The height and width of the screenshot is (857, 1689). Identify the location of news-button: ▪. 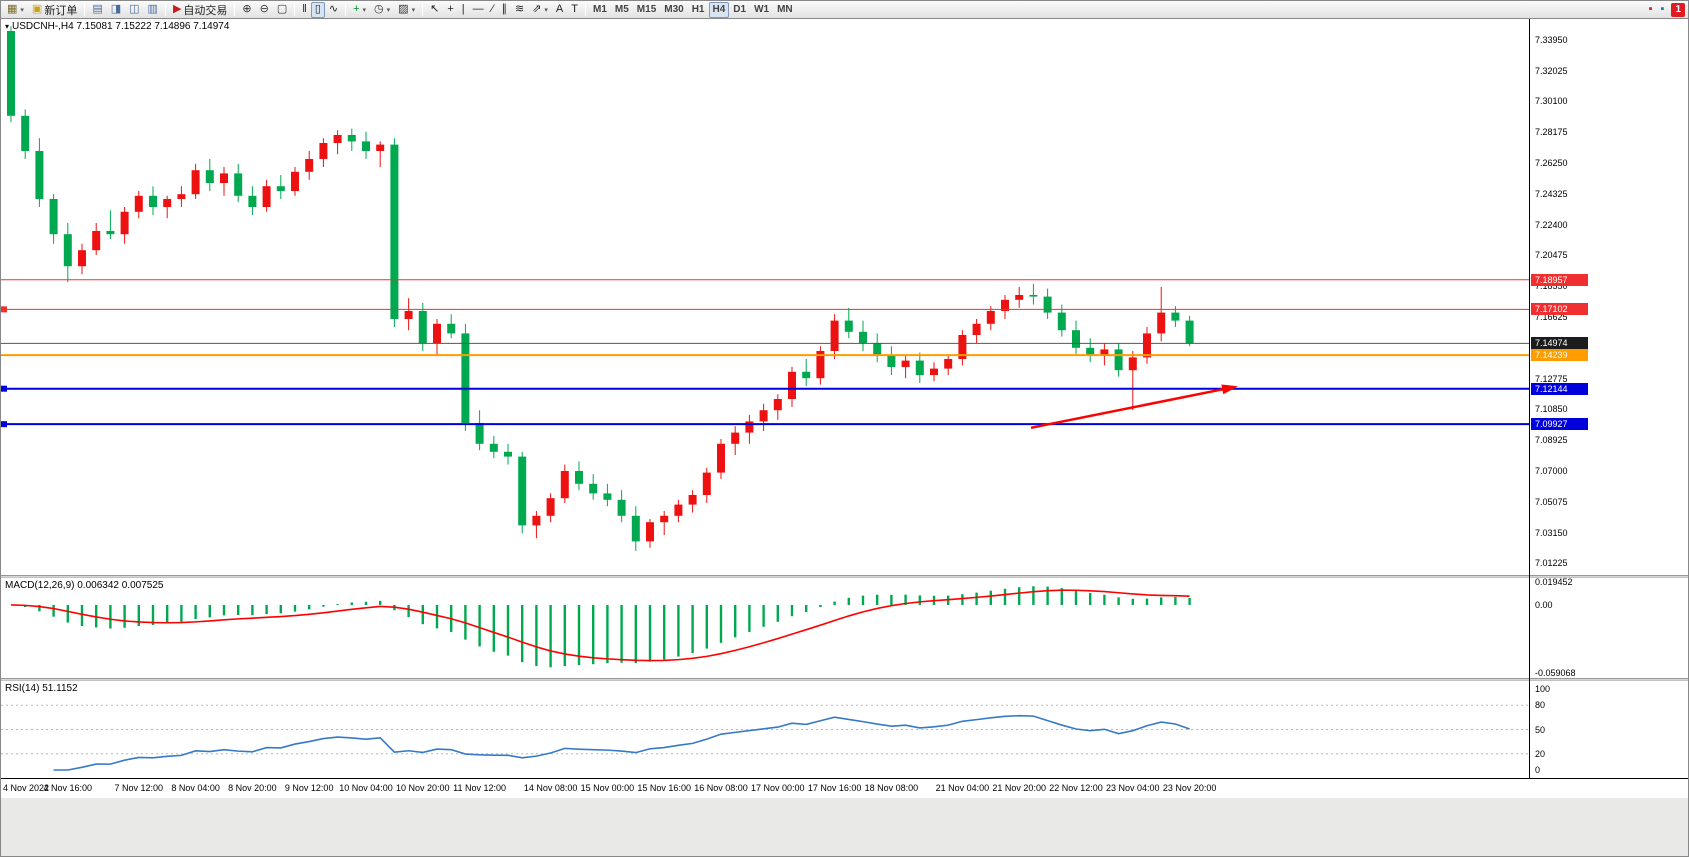
(1651, 10).